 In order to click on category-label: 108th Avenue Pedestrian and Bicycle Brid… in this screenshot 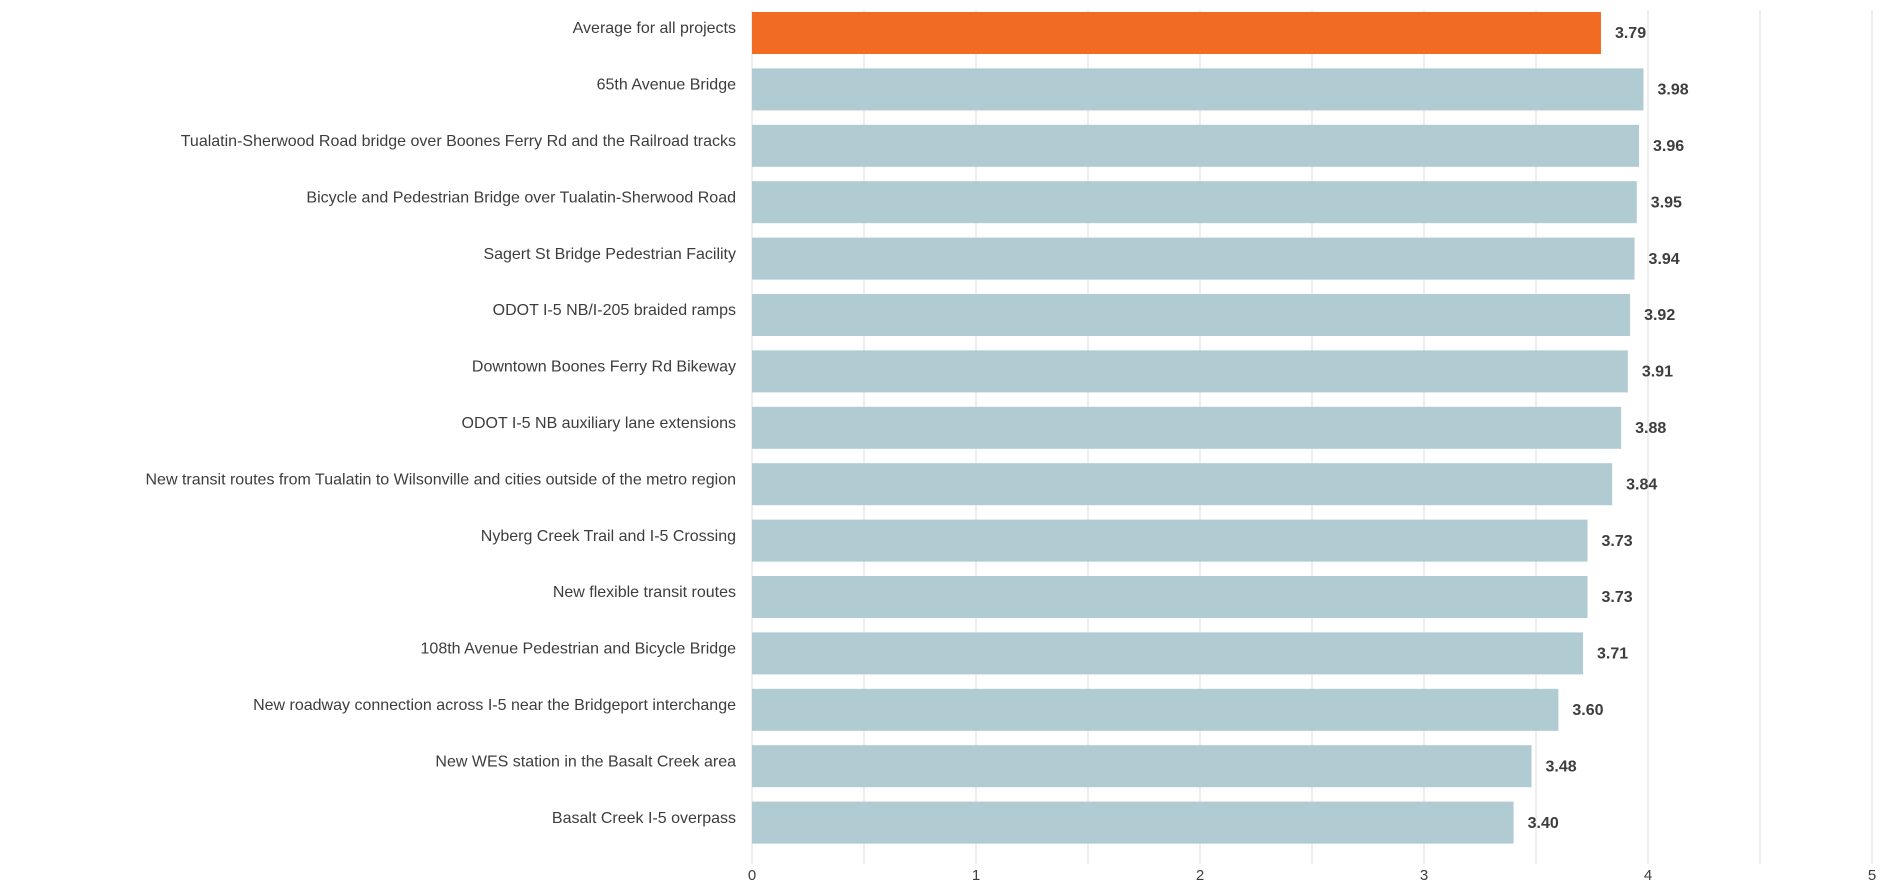, I will do `click(579, 649)`.